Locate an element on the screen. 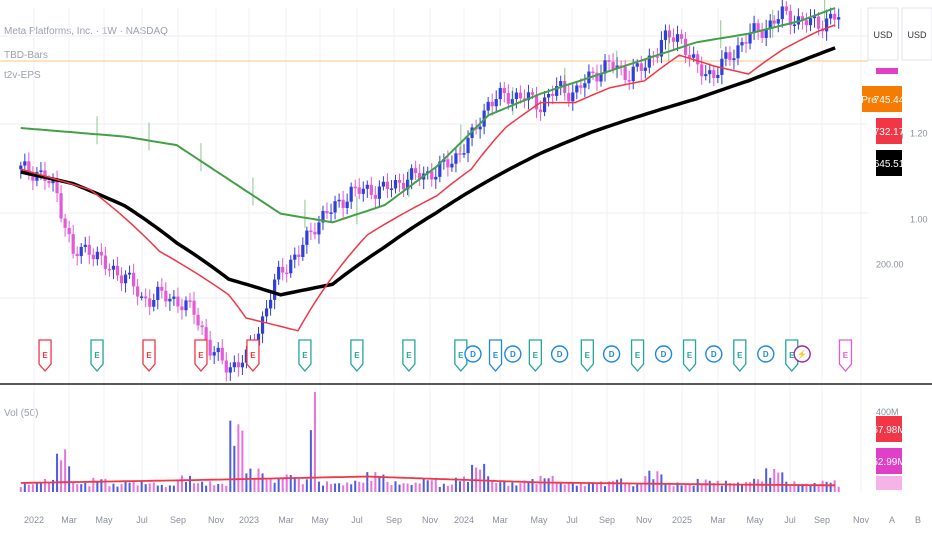  pink-marker is located at coordinates (887, 71).